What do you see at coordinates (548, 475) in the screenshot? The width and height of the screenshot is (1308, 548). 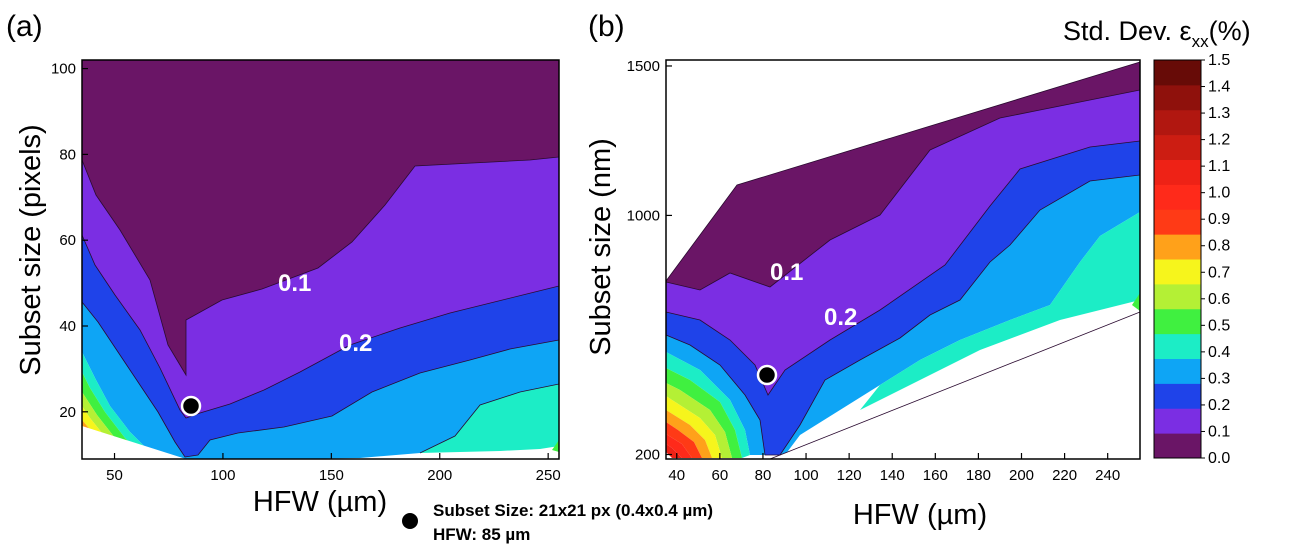 I see `panel-a-x-tick-label: 250` at bounding box center [548, 475].